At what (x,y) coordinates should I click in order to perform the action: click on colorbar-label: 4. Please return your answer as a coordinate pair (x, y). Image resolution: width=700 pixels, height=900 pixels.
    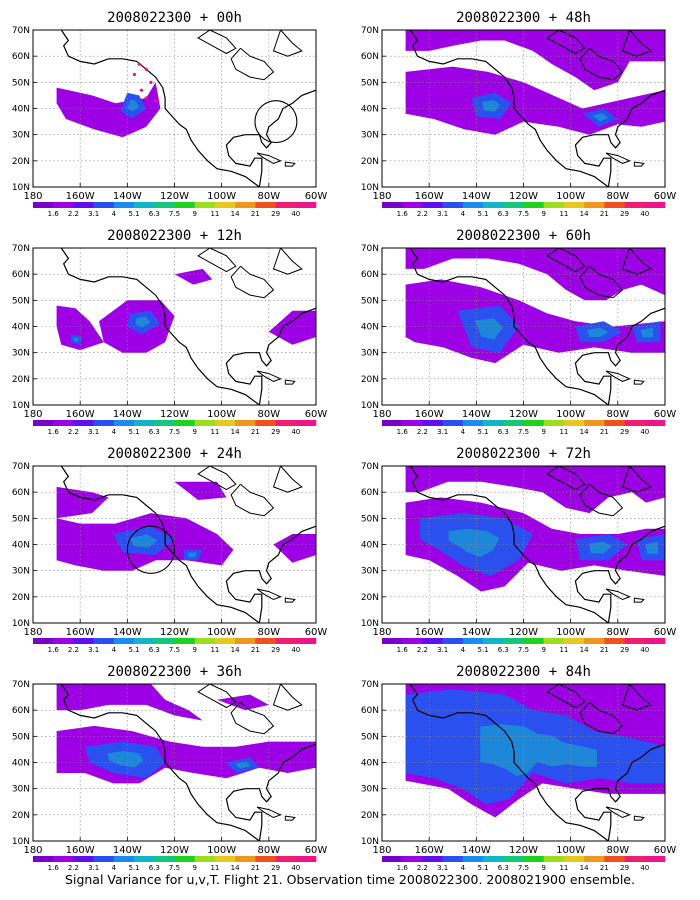
    Looking at the image, I should click on (463, 650).